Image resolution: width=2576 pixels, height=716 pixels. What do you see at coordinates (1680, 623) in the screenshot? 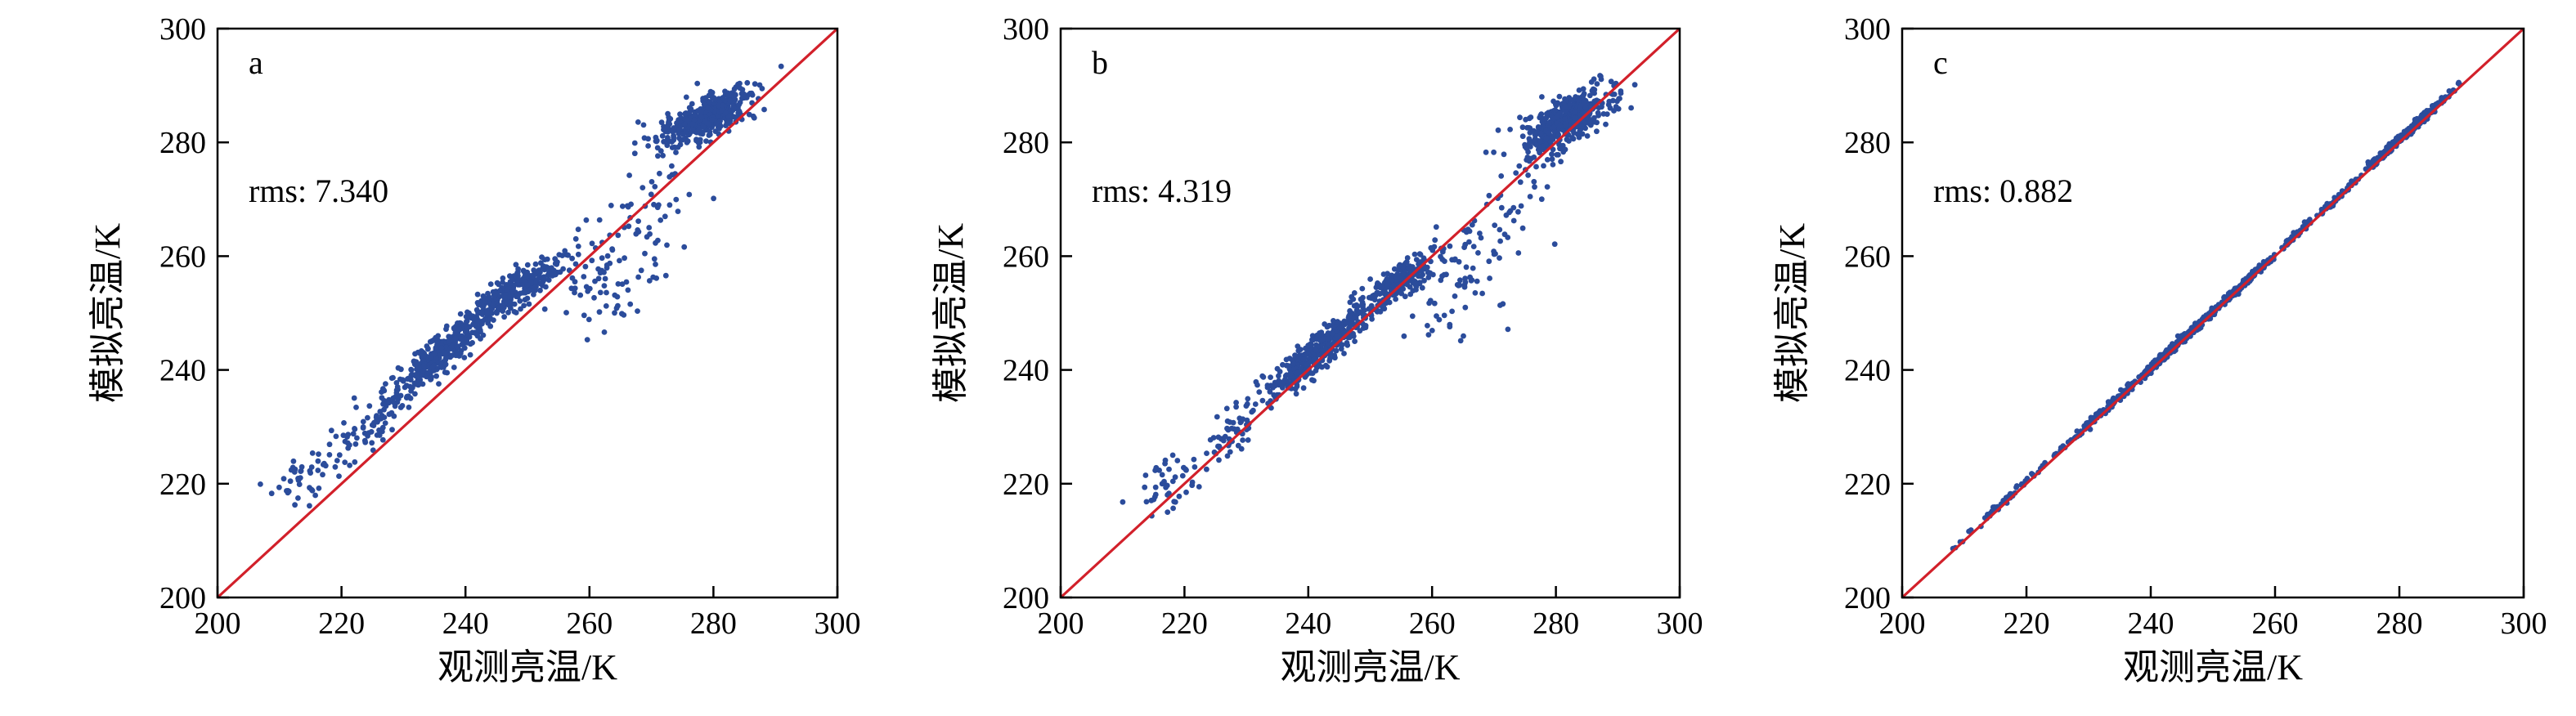
I see `x-tick-label: 300` at bounding box center [1680, 623].